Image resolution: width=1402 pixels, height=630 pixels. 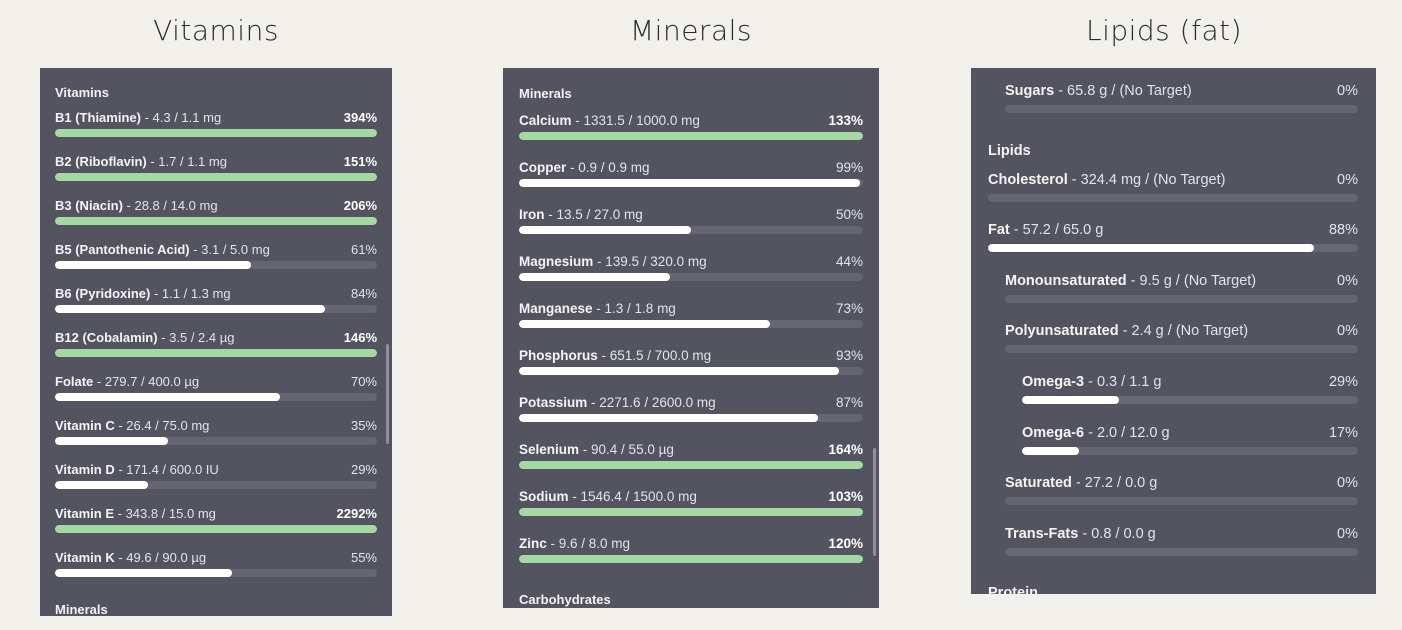 I want to click on nutrient-name: Potassium, so click(x=553, y=402).